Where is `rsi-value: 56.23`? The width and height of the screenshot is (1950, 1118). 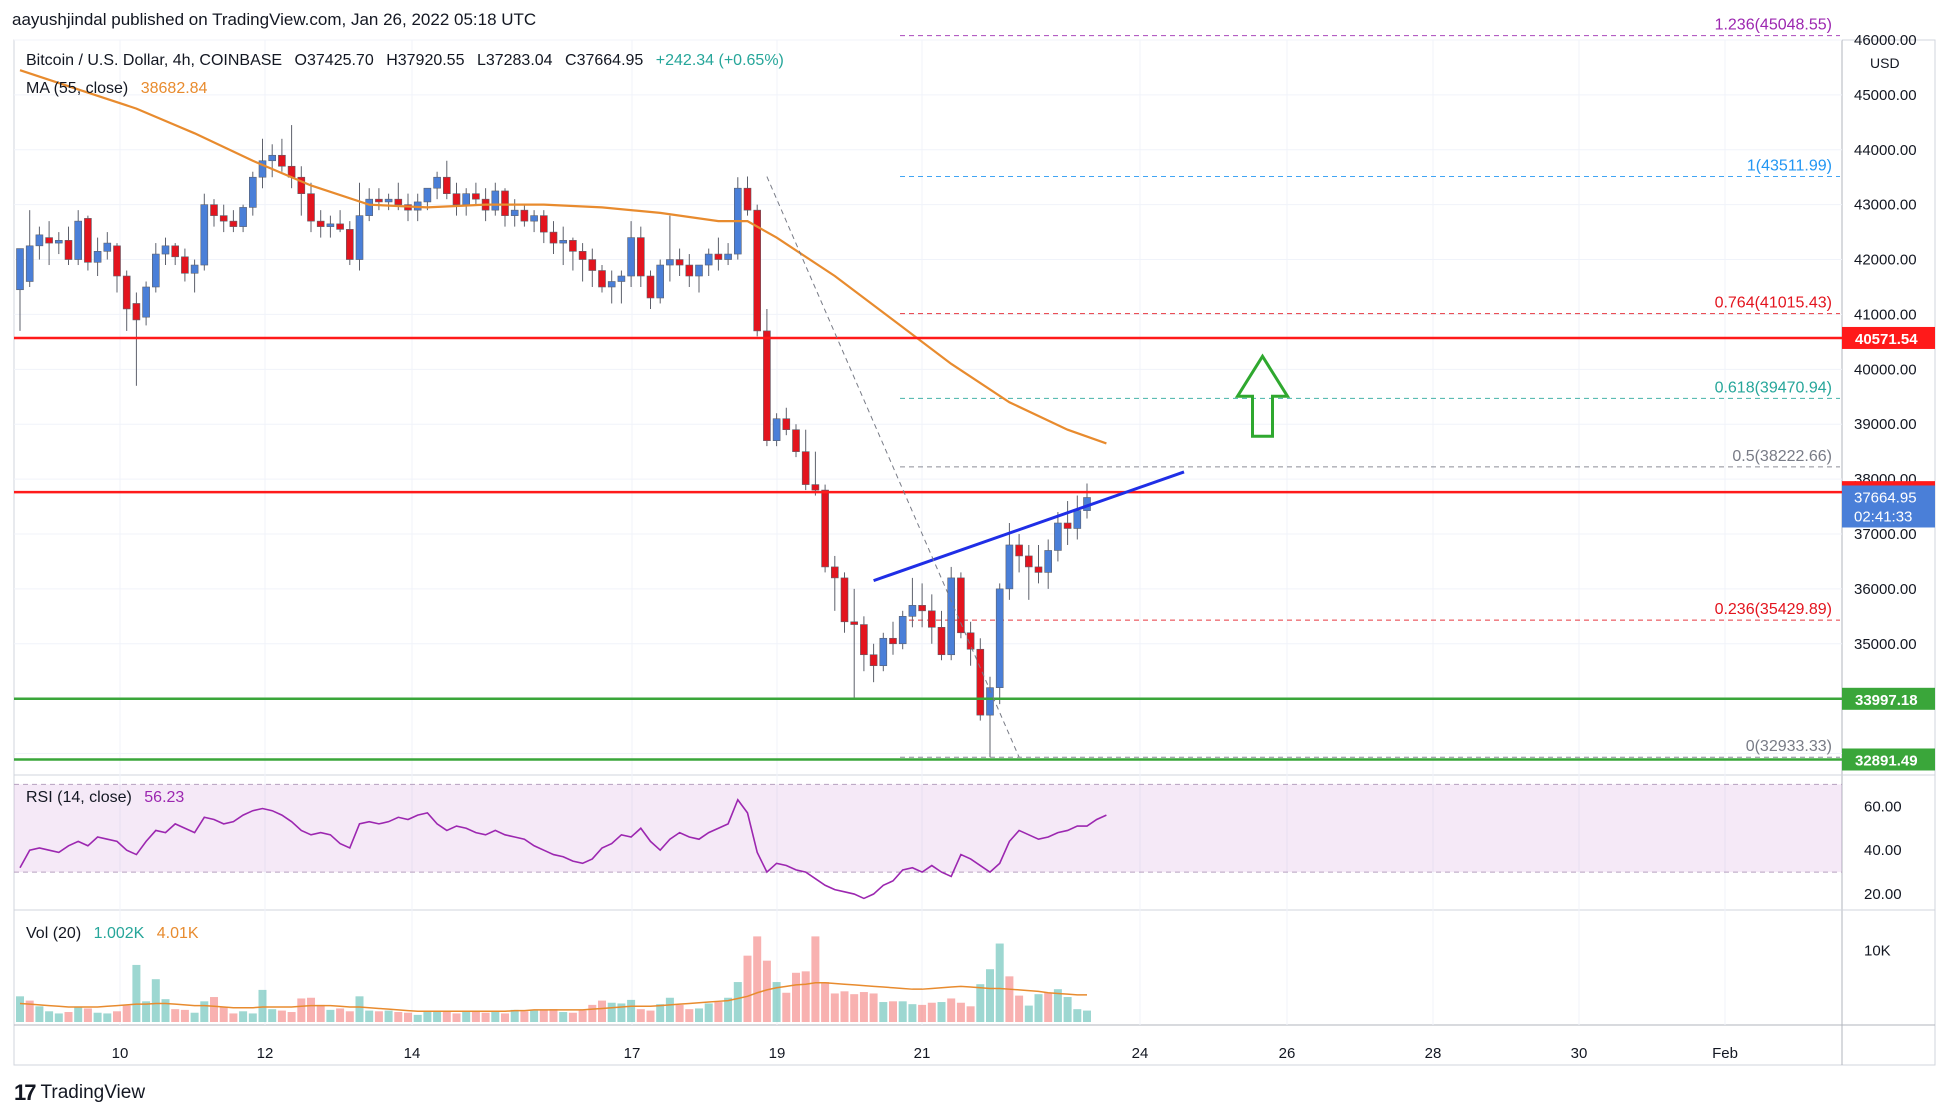 rsi-value: 56.23 is located at coordinates (164, 797).